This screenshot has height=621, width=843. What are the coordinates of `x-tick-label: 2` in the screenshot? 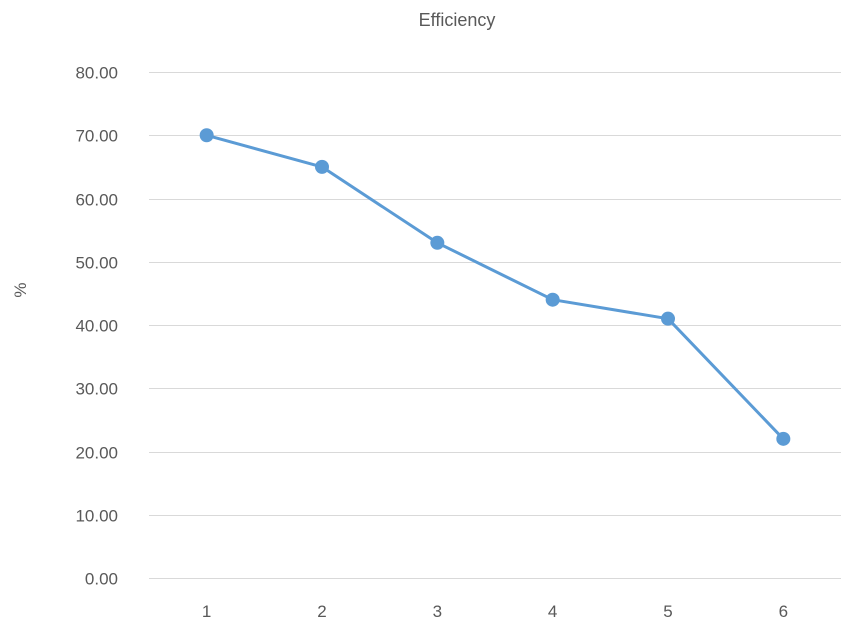 It's located at (321, 611).